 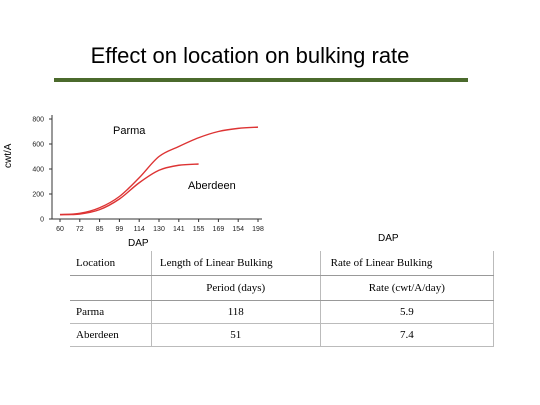 What do you see at coordinates (179, 229) in the screenshot?
I see `x-tick-label: 141` at bounding box center [179, 229].